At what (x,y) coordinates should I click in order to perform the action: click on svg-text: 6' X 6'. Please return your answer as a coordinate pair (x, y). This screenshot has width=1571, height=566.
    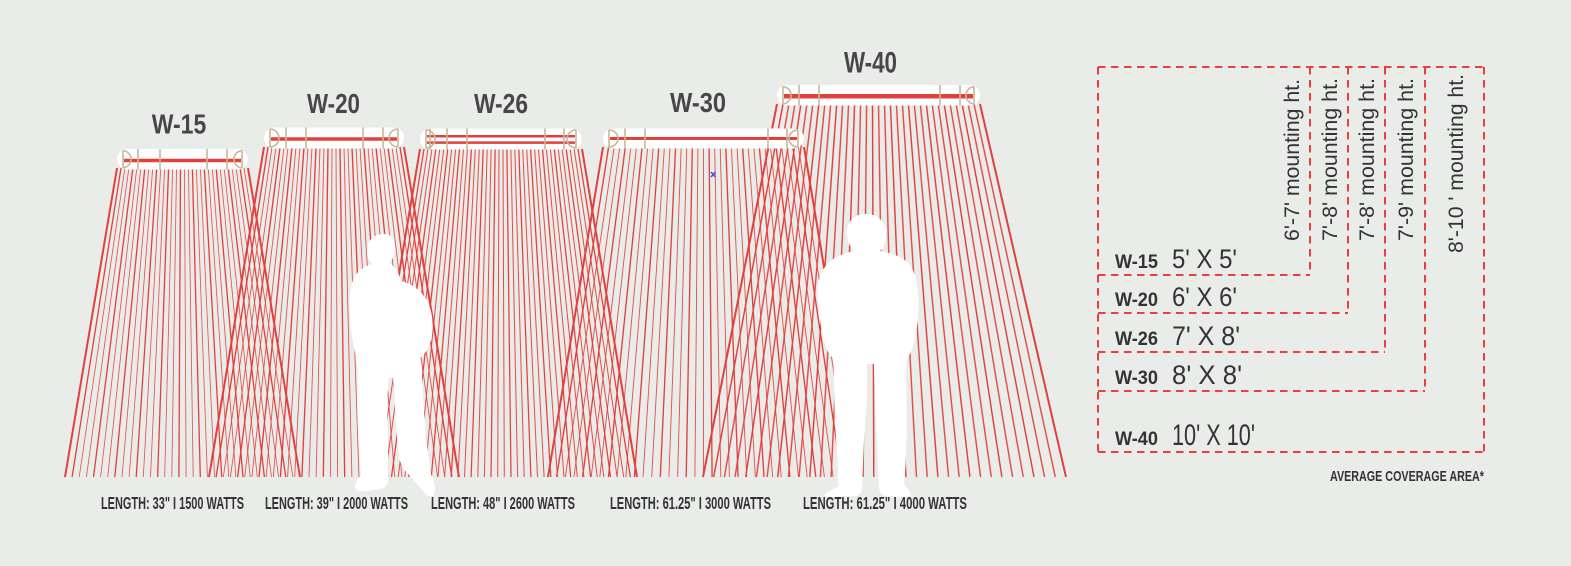
    Looking at the image, I should click on (1204, 297).